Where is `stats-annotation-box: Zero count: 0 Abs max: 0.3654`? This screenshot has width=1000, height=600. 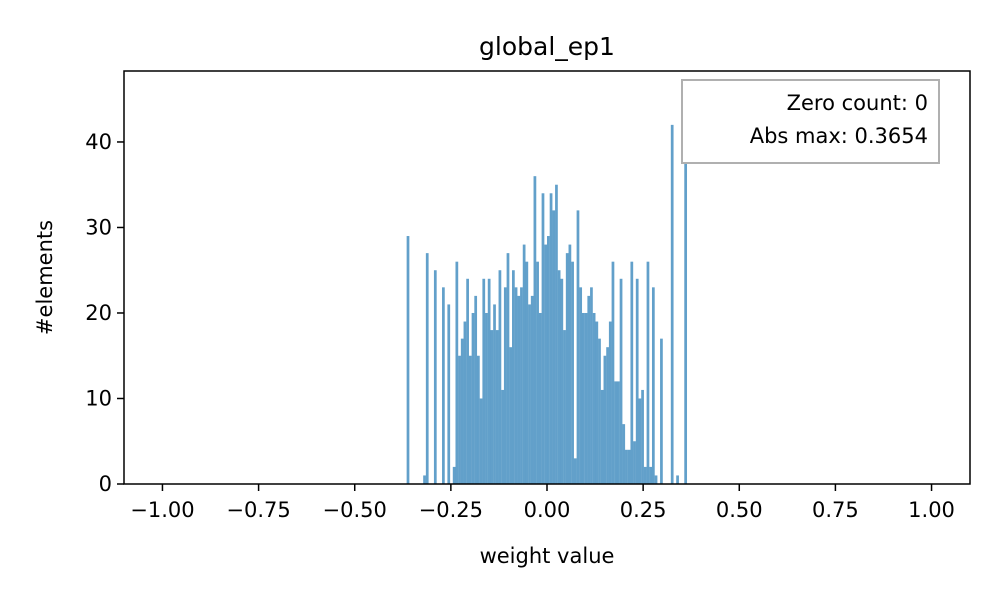 stats-annotation-box: Zero count: 0 Abs max: 0.3654 is located at coordinates (810, 121).